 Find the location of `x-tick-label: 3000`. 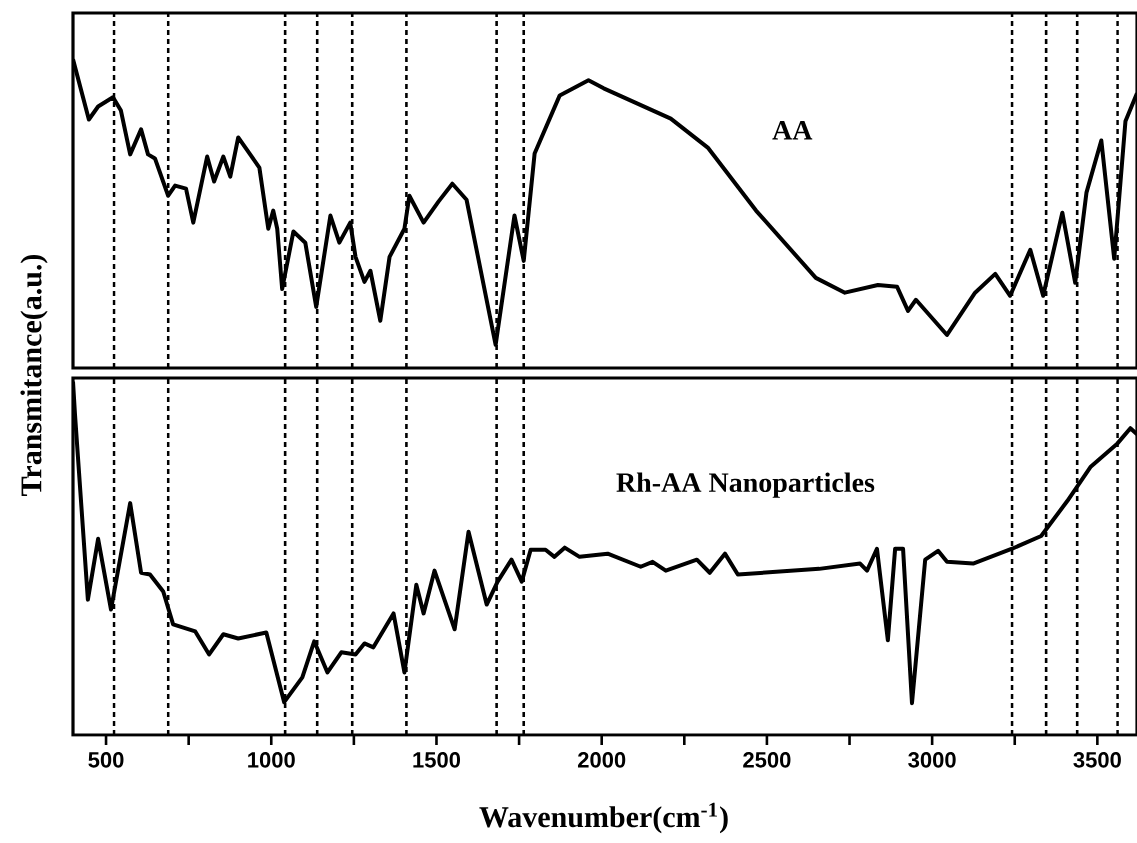

x-tick-label: 3000 is located at coordinates (932, 760).